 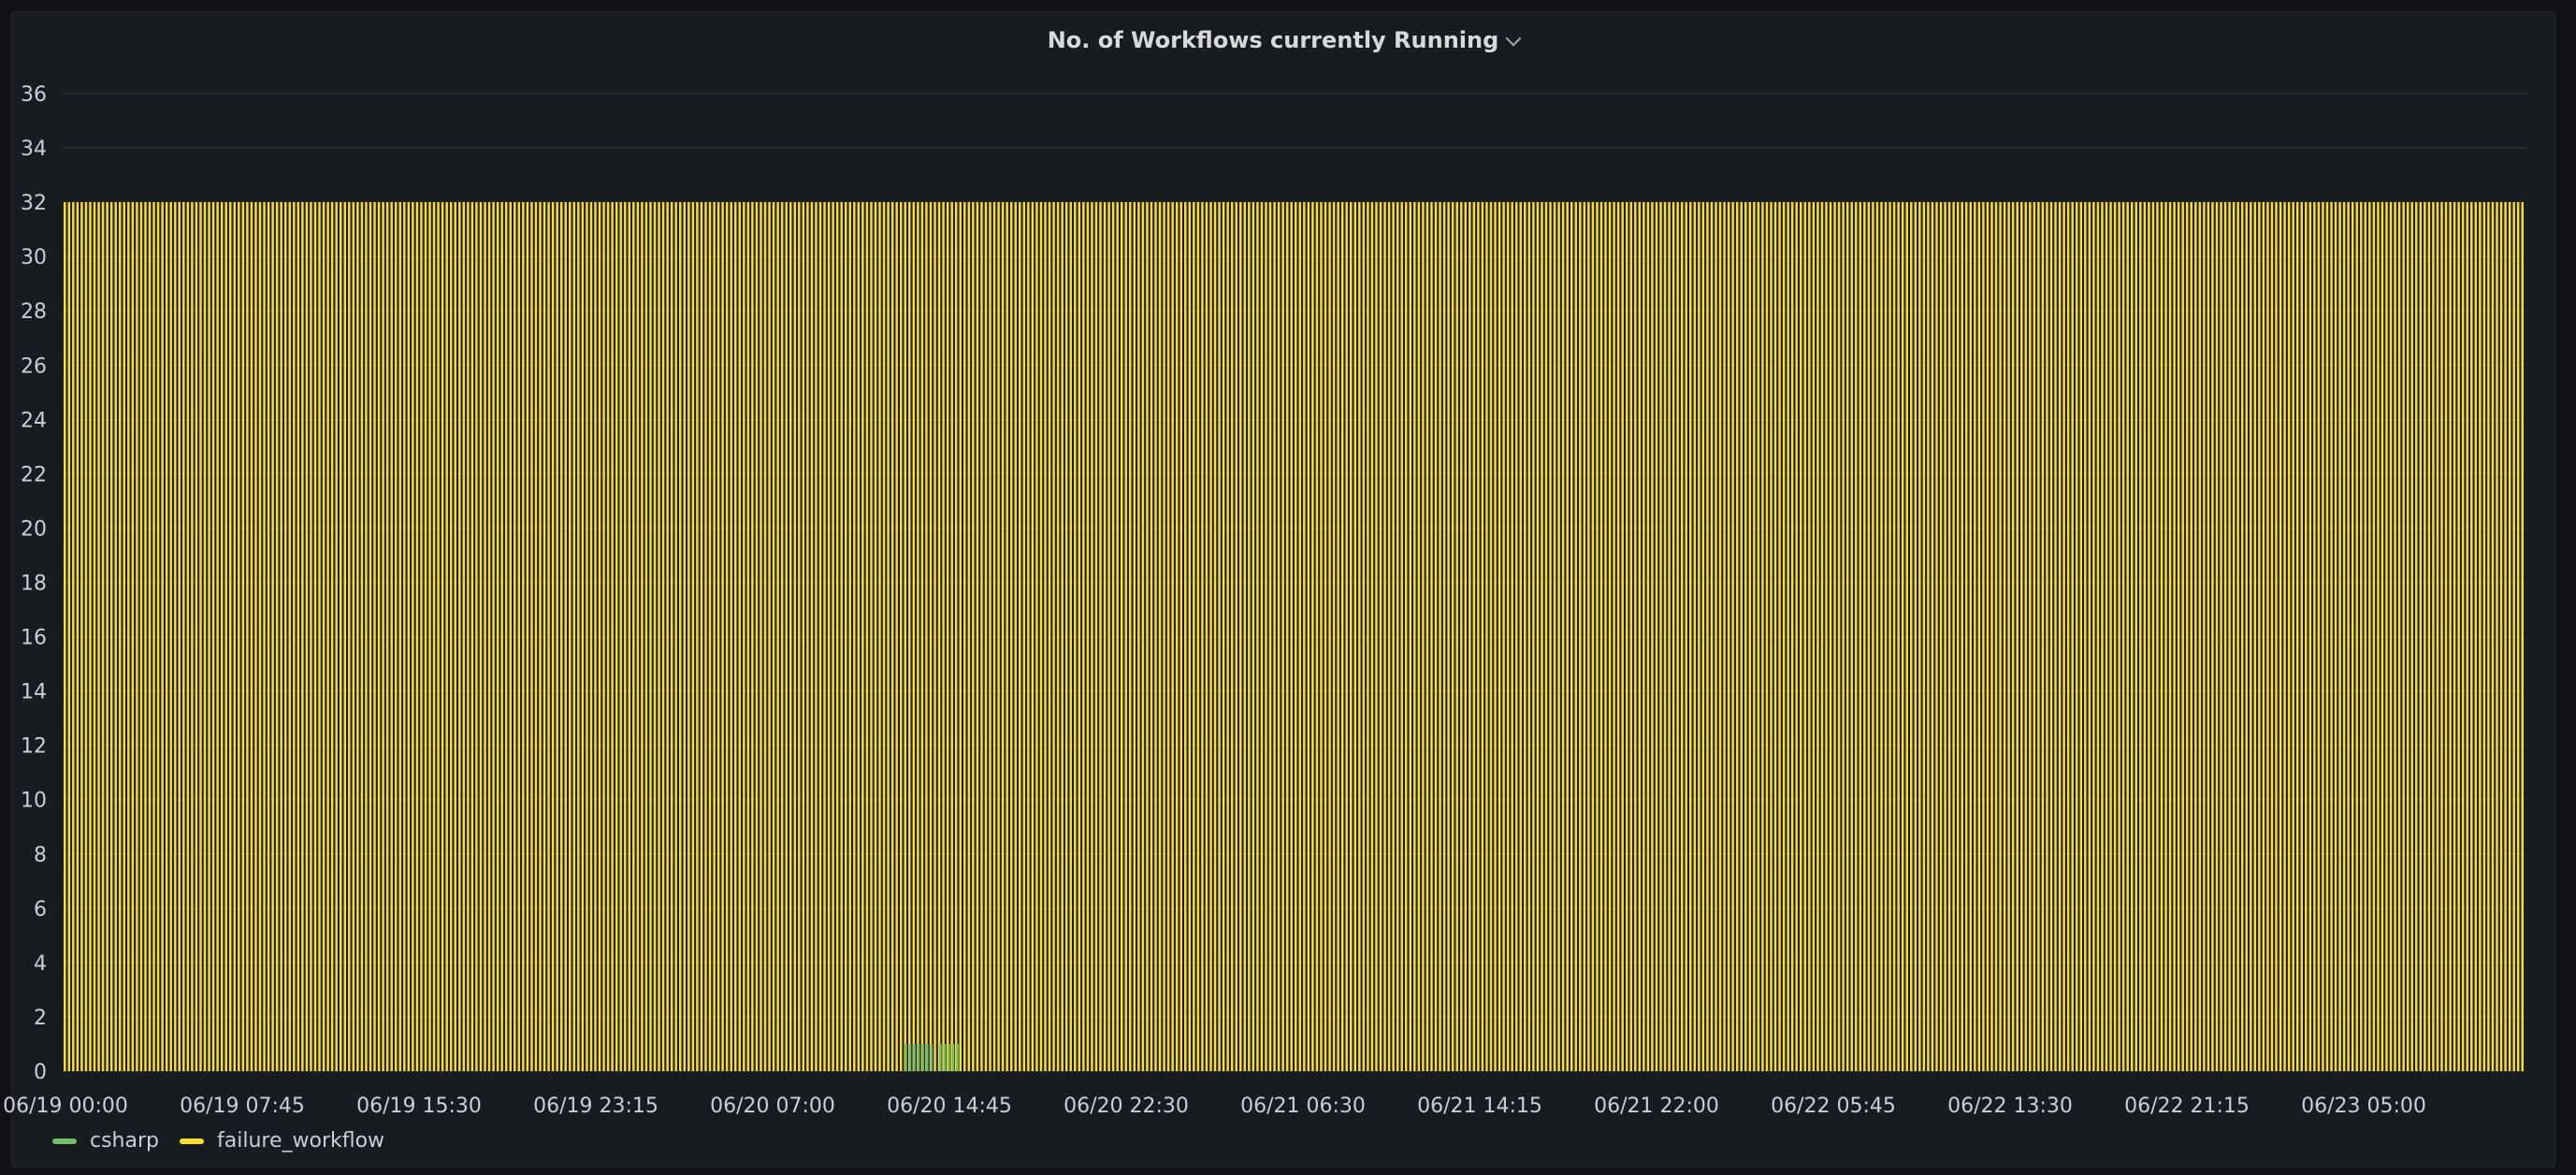 I want to click on x-tick-label: 06/22 13:30, so click(x=2010, y=1106).